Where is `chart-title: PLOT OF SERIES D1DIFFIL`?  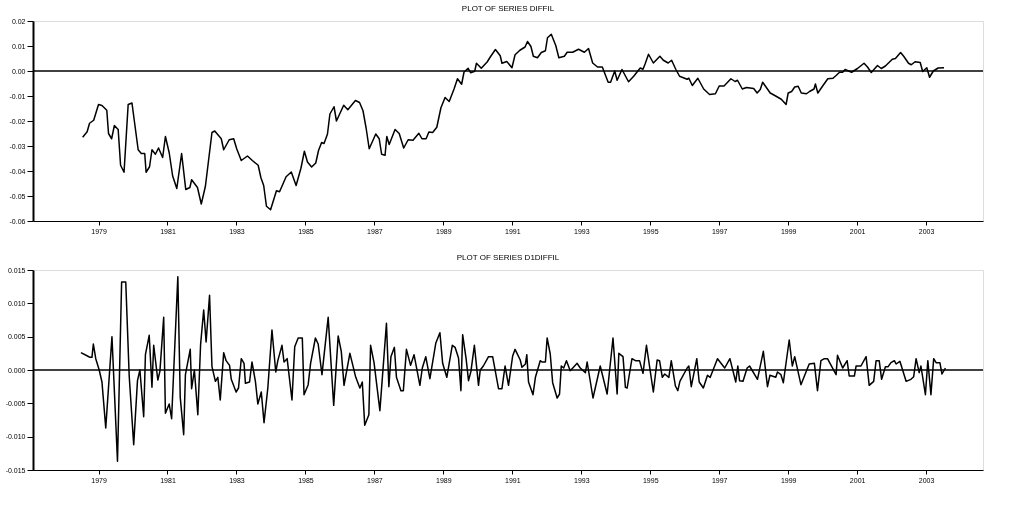 chart-title: PLOT OF SERIES D1DIFFIL is located at coordinates (508, 257).